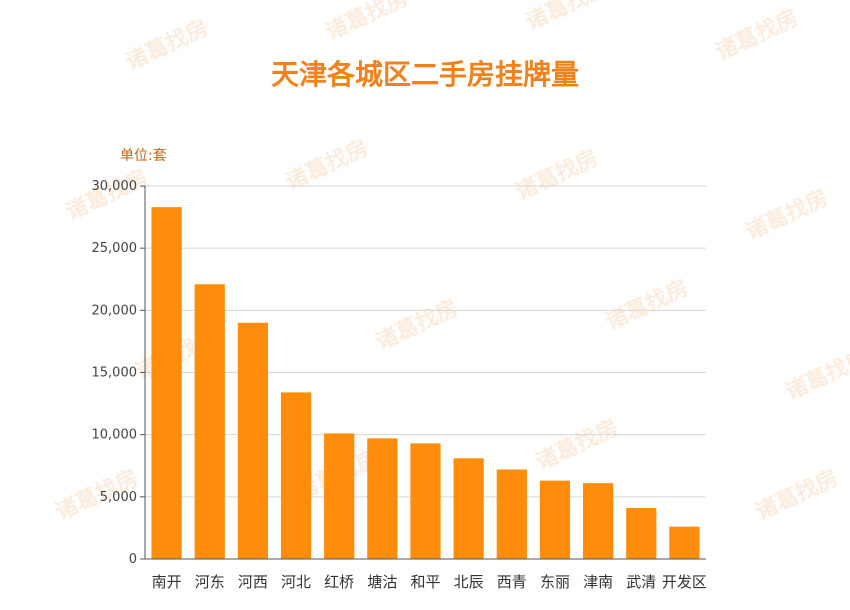  What do you see at coordinates (115, 435) in the screenshot?
I see `y-tick-label: 10,000` at bounding box center [115, 435].